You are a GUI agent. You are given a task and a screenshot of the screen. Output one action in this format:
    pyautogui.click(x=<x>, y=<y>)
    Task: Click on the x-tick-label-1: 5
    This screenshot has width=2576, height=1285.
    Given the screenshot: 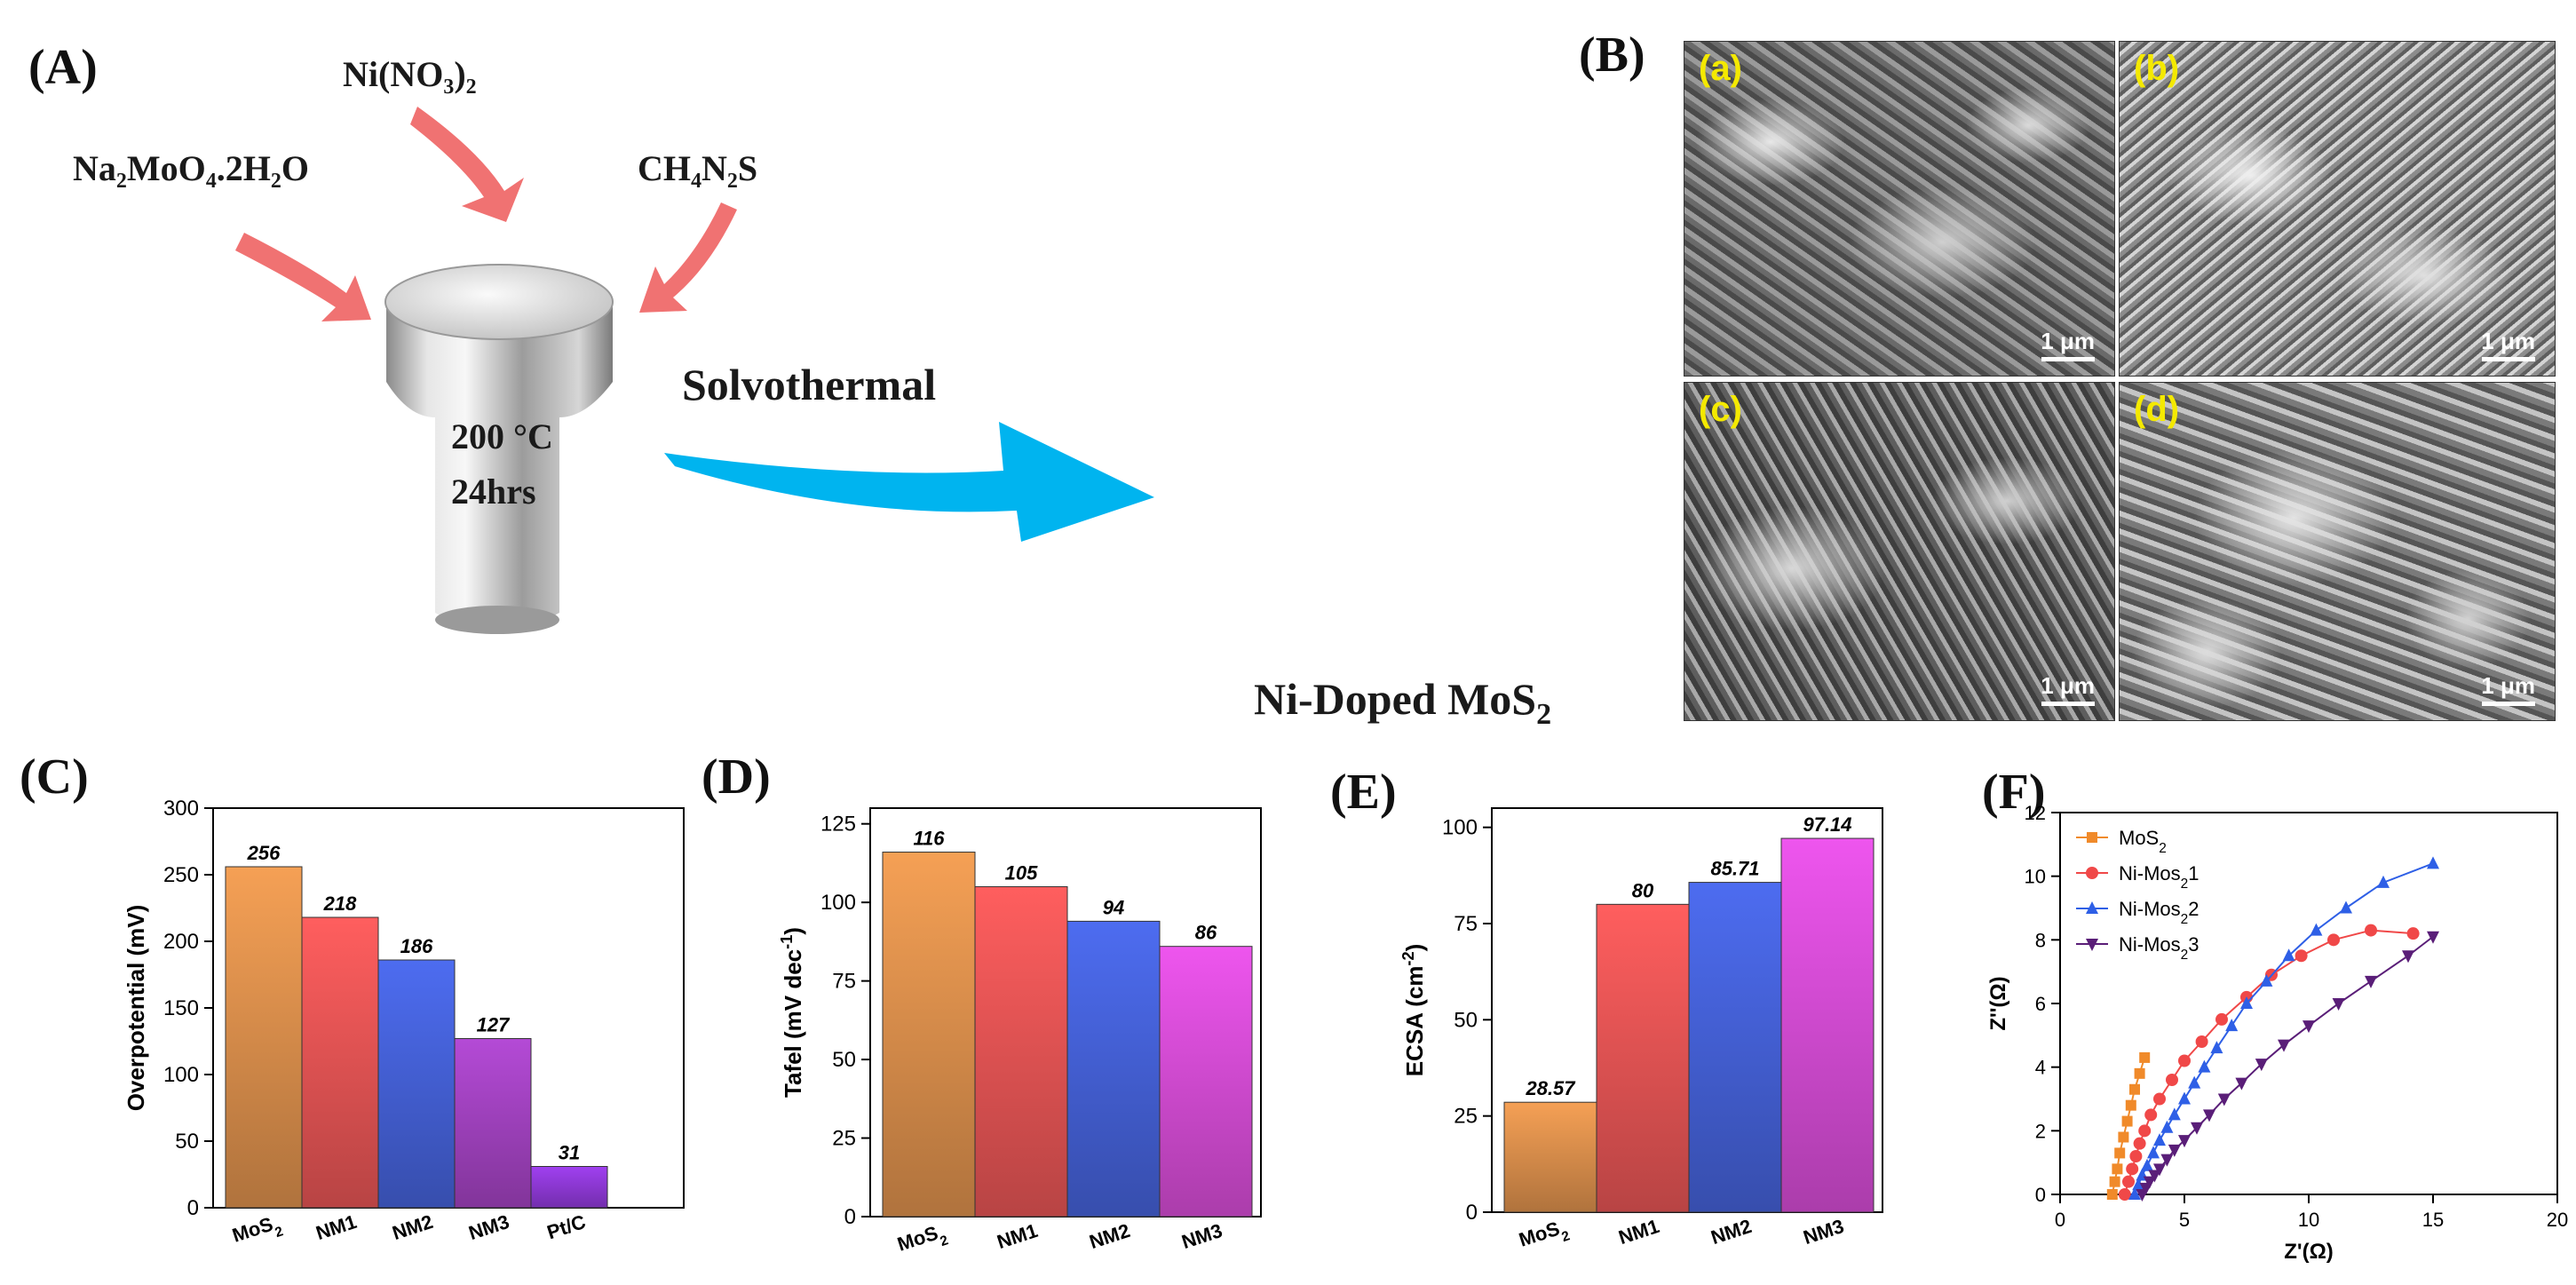 What is the action you would take?
    pyautogui.click(x=2185, y=1220)
    